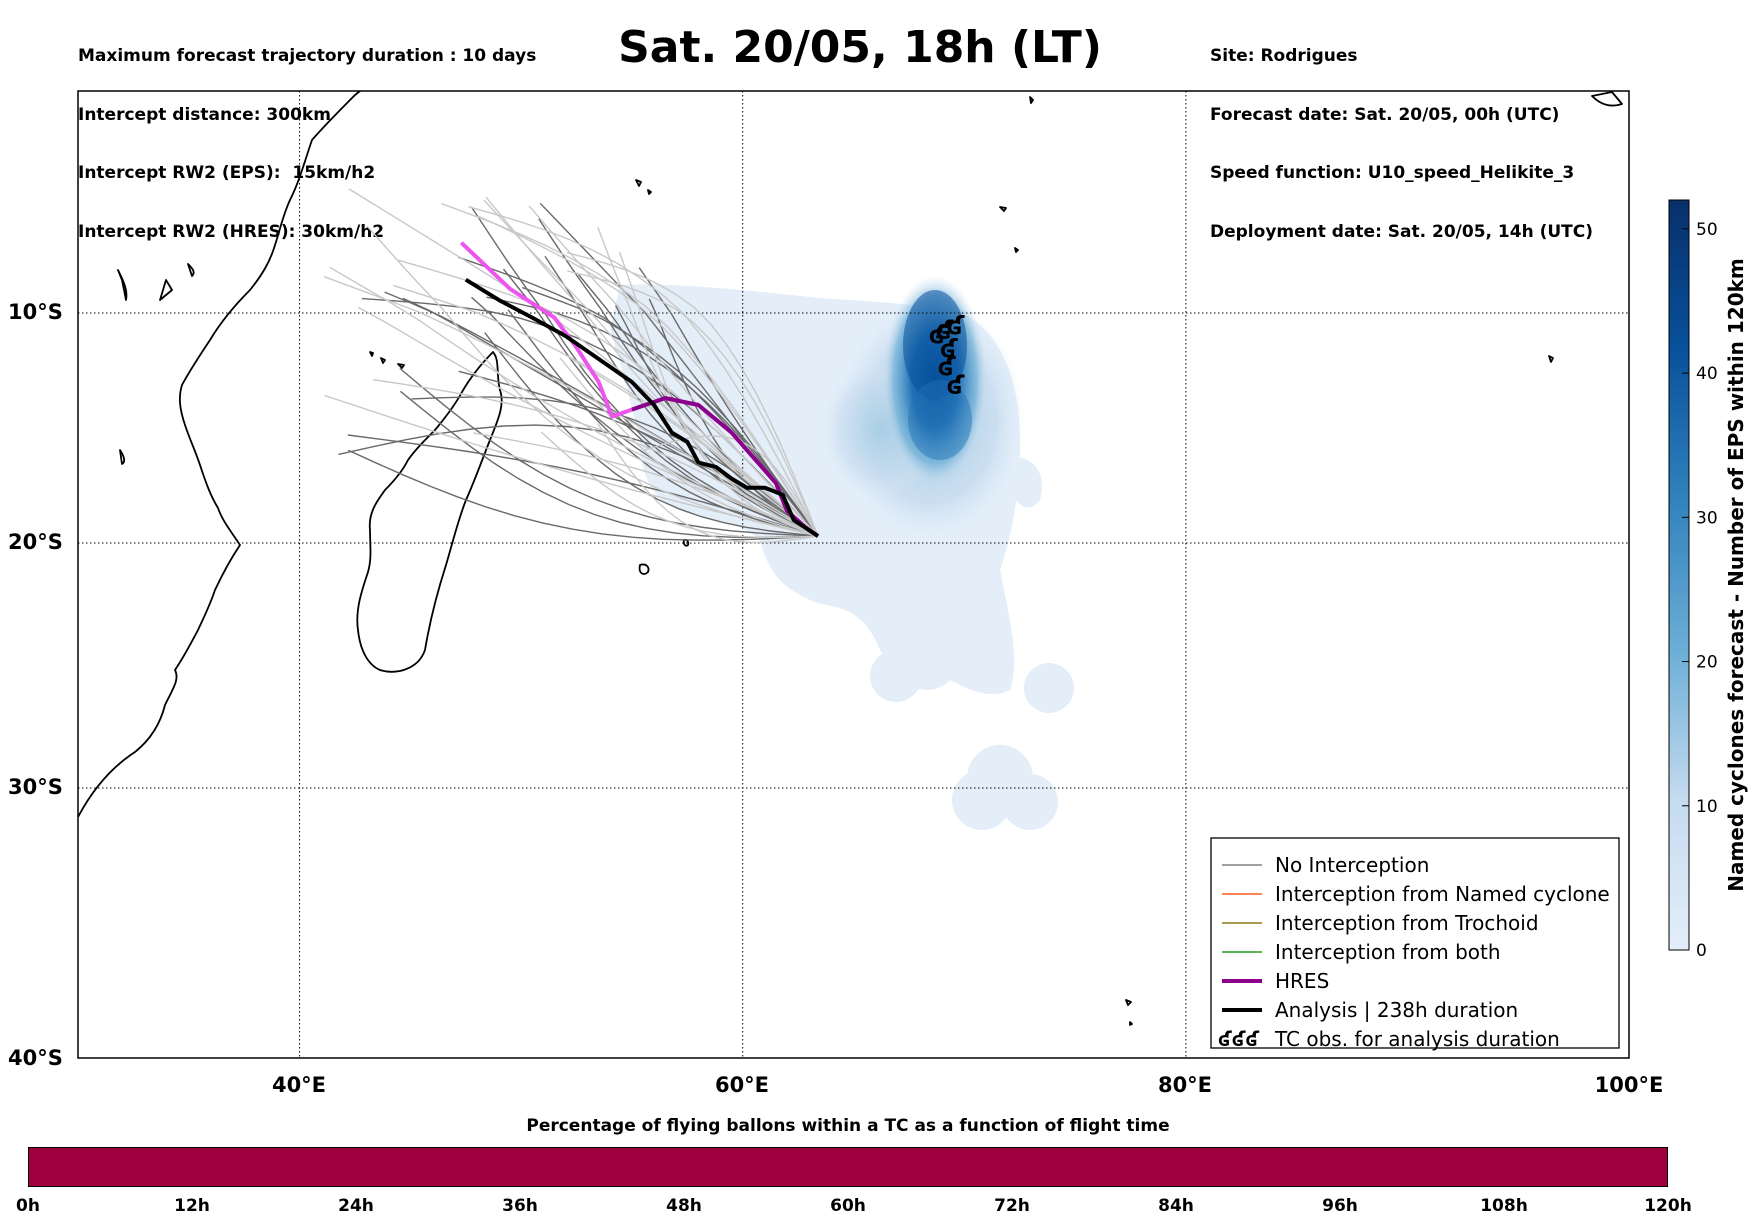 This screenshot has width=1754, height=1223. What do you see at coordinates (35, 542) in the screenshot?
I see `lat-label-20s: 20°S` at bounding box center [35, 542].